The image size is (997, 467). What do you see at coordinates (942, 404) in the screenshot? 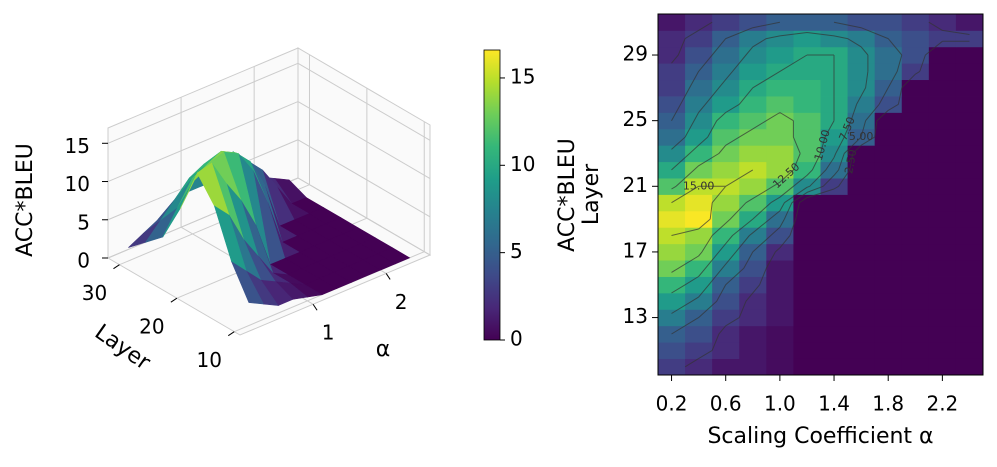
I see `x-tick-label: 2.2` at bounding box center [942, 404].